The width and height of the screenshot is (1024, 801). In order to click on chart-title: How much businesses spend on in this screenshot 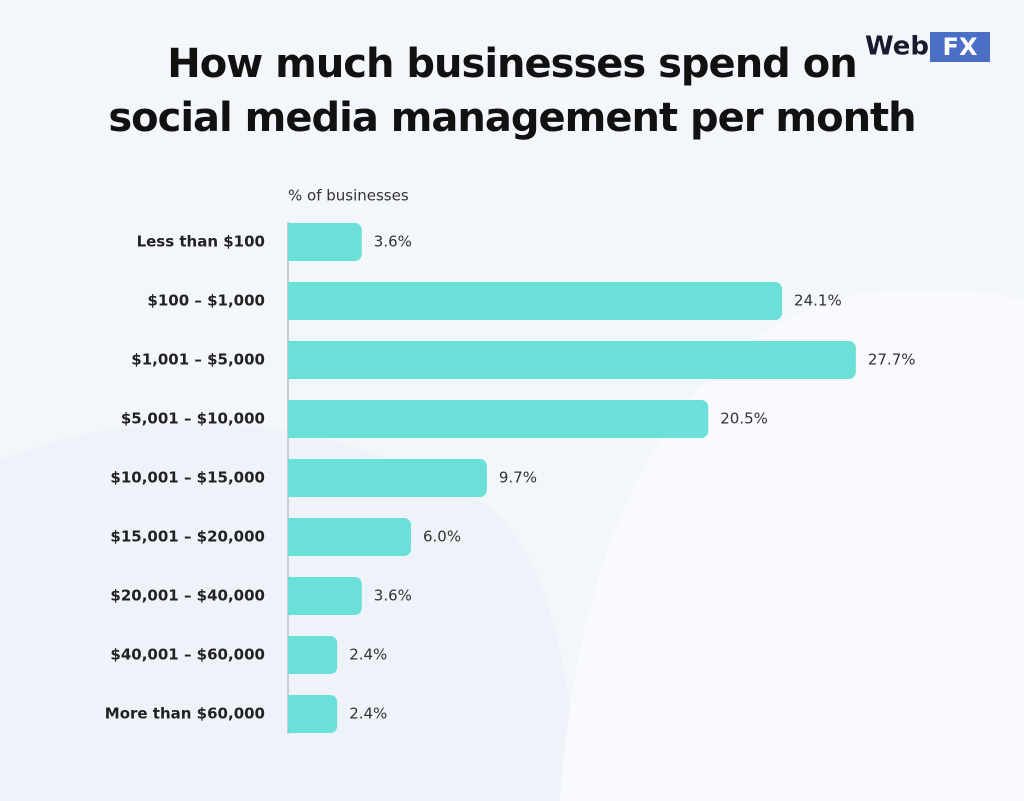, I will do `click(511, 64)`.